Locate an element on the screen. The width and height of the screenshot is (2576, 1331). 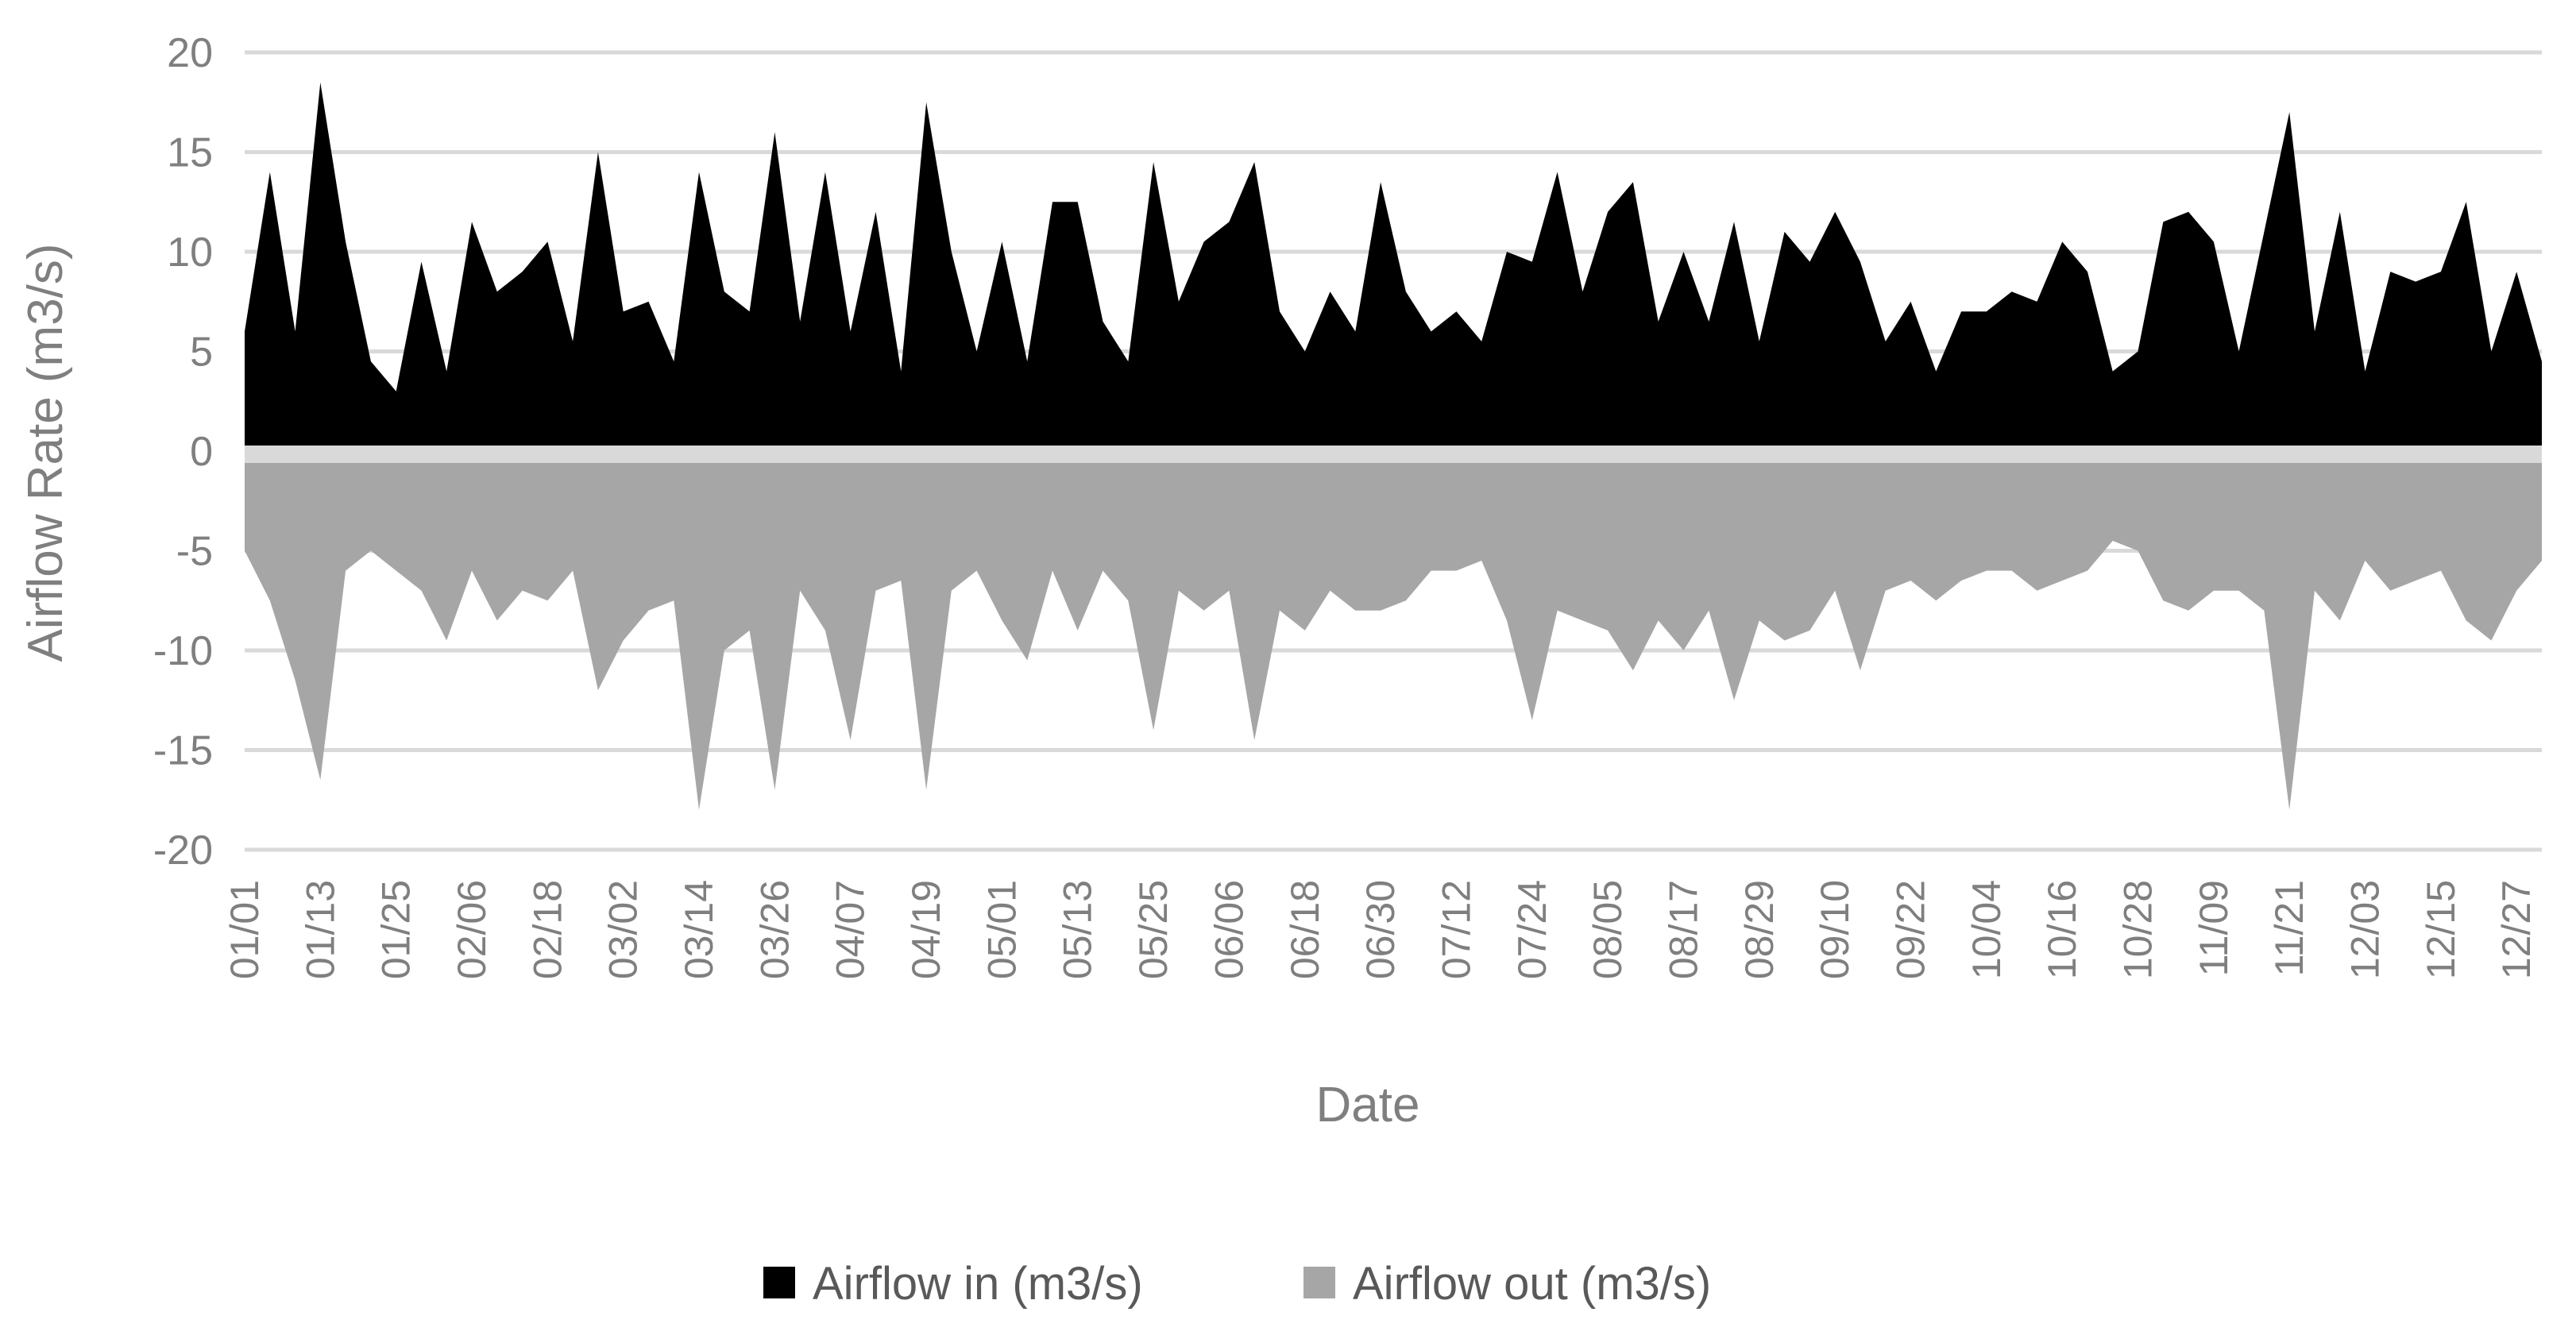
y-tick-label: -5 is located at coordinates (194, 552).